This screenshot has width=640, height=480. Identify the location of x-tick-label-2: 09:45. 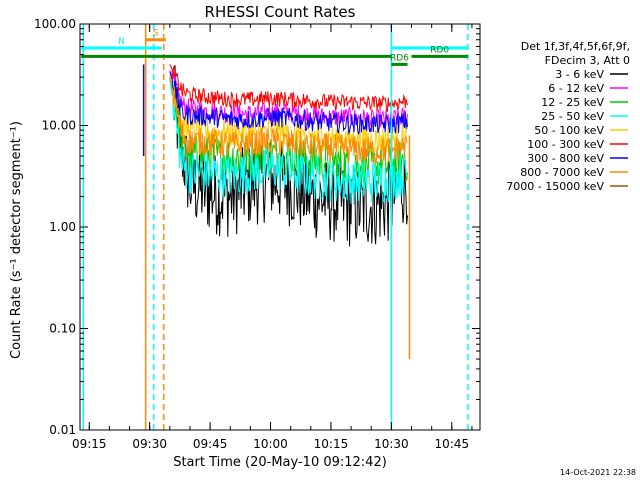
(210, 444).